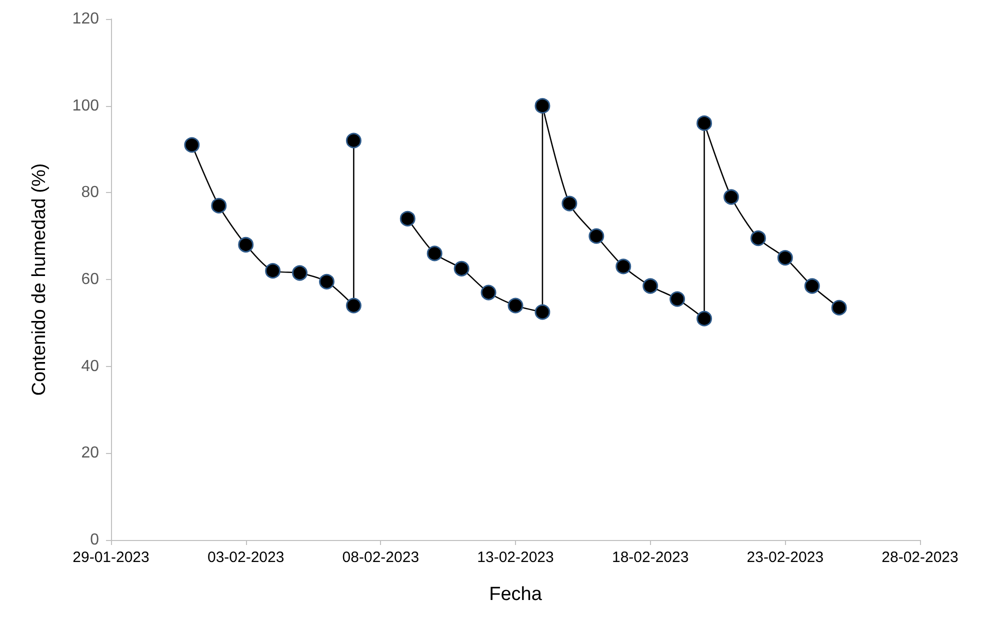 The width and height of the screenshot is (989, 622). Describe the element at coordinates (111, 557) in the screenshot. I see `x-tick-label: 29-01-2023` at that location.